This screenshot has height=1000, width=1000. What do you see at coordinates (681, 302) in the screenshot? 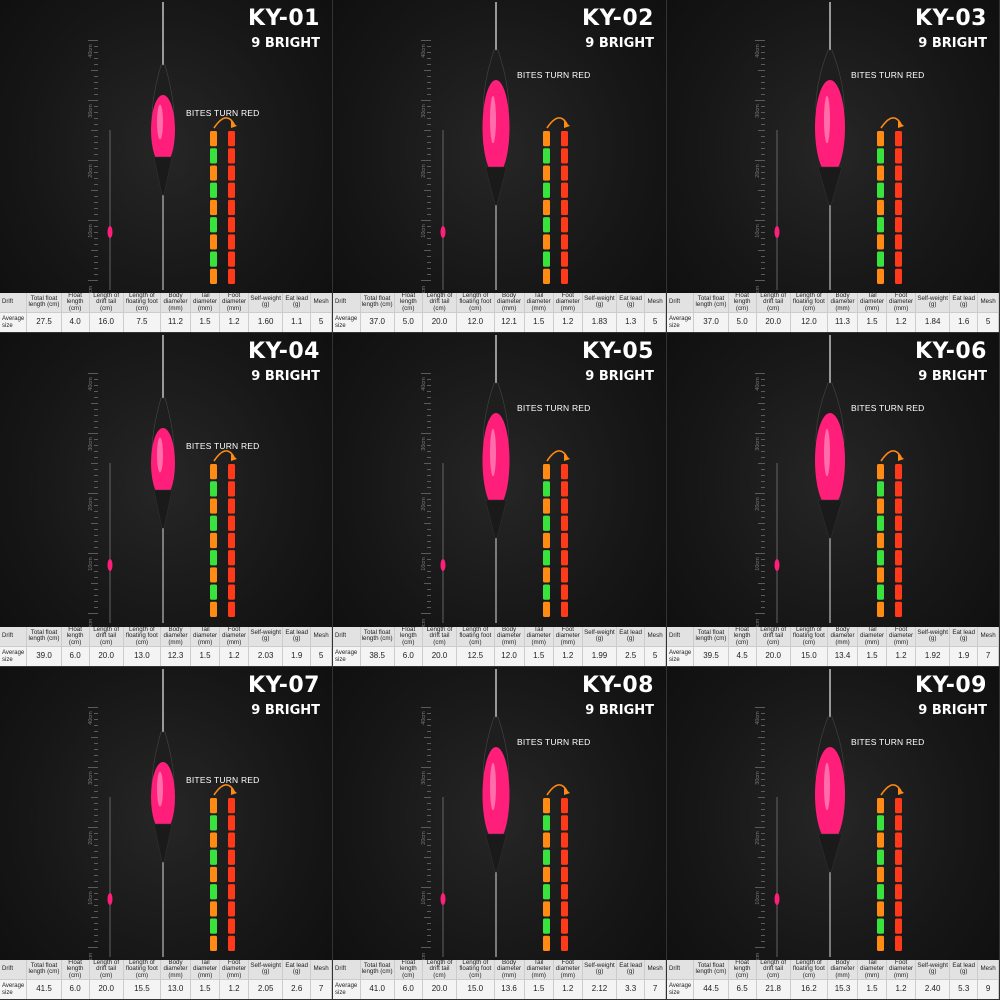
I see `spec-header-cell: Drift` at bounding box center [681, 302].